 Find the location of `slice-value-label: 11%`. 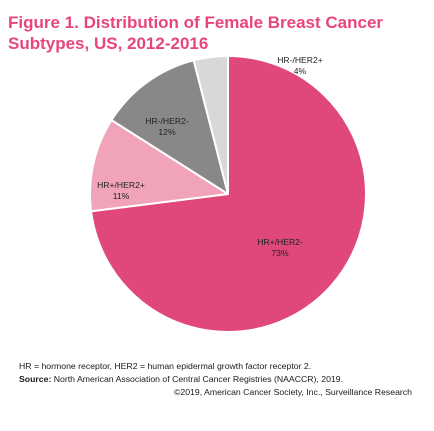

slice-value-label: 11% is located at coordinates (121, 196).